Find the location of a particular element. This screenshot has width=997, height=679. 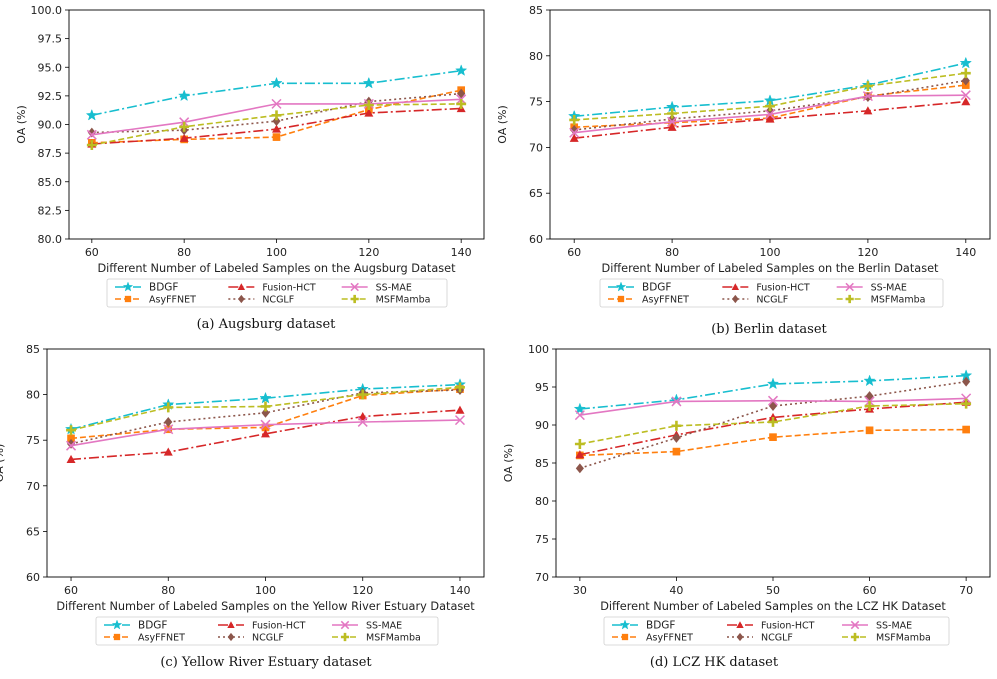

y-tick-label: 95 is located at coordinates (542, 387).